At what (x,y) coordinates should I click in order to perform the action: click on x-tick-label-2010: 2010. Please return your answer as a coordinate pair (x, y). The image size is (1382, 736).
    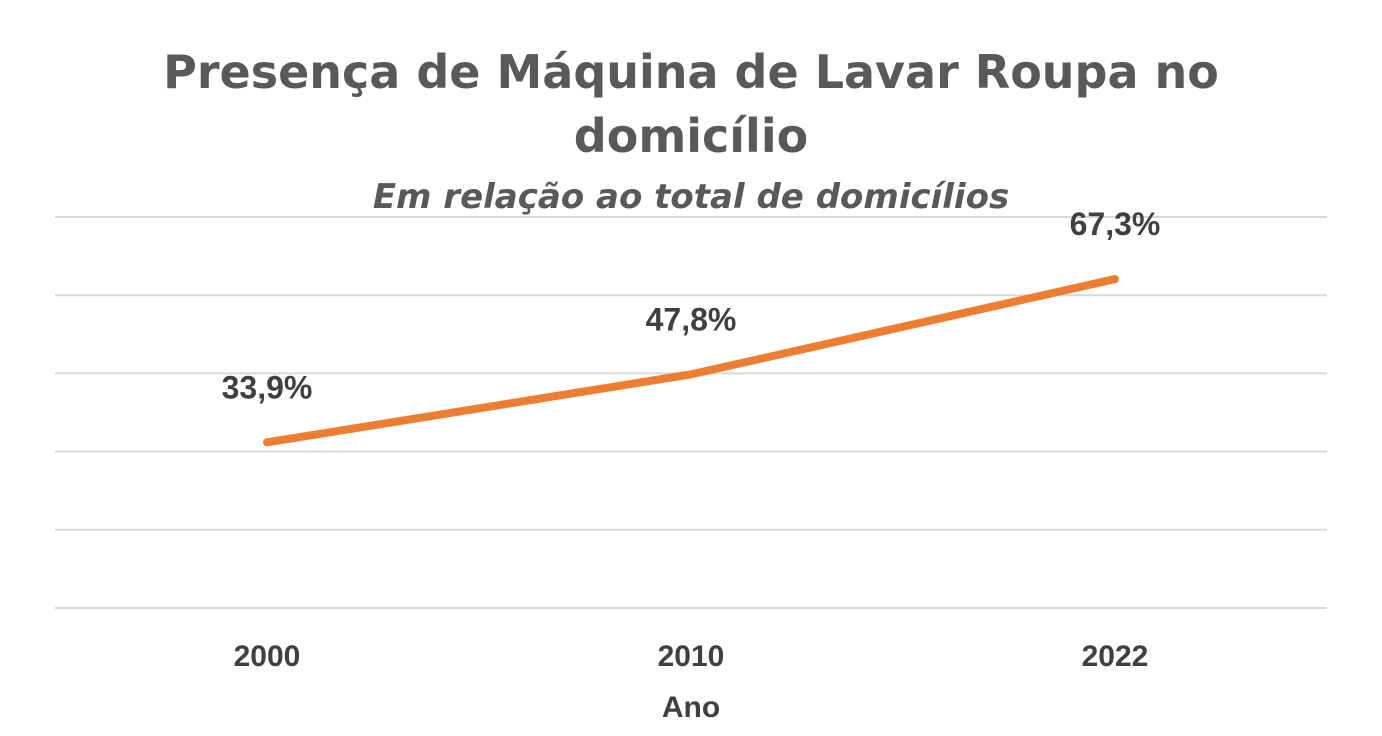
    Looking at the image, I should click on (691, 656).